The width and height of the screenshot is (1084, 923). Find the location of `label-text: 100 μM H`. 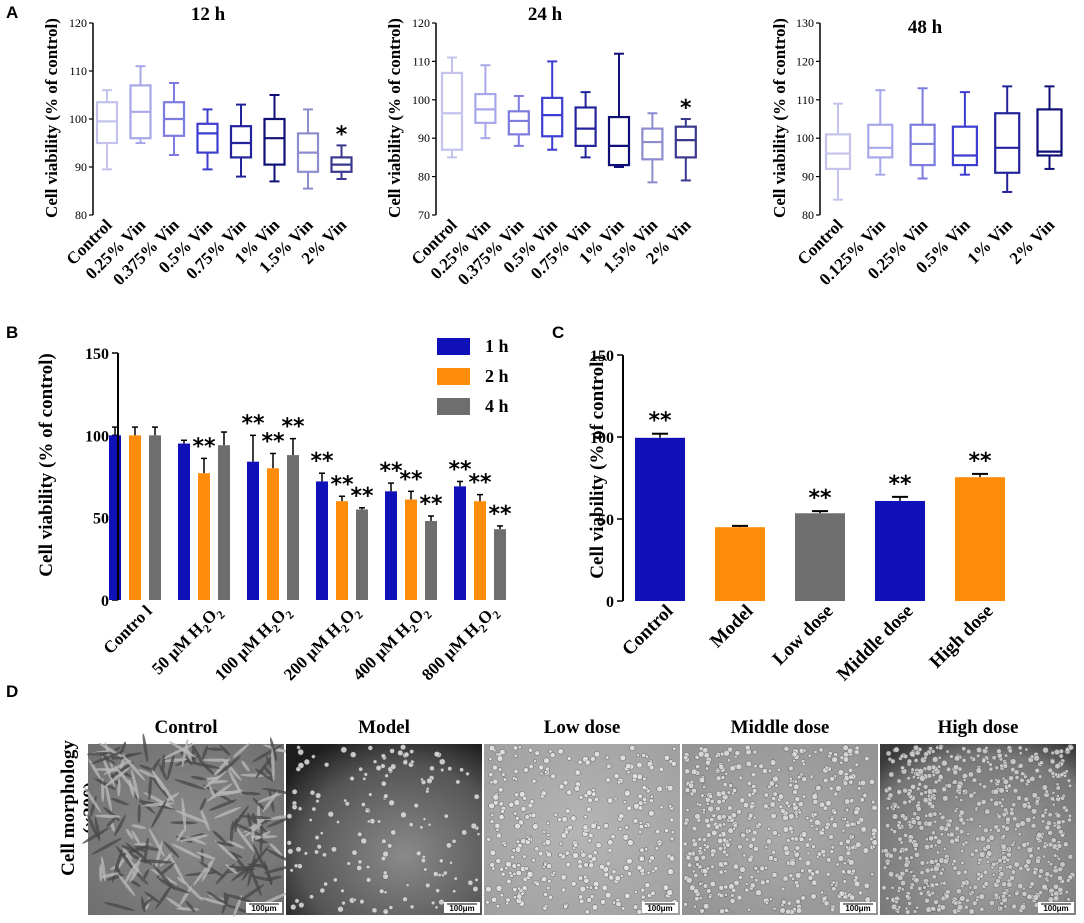

label-text: 100 μM H is located at coordinates (243, 651).